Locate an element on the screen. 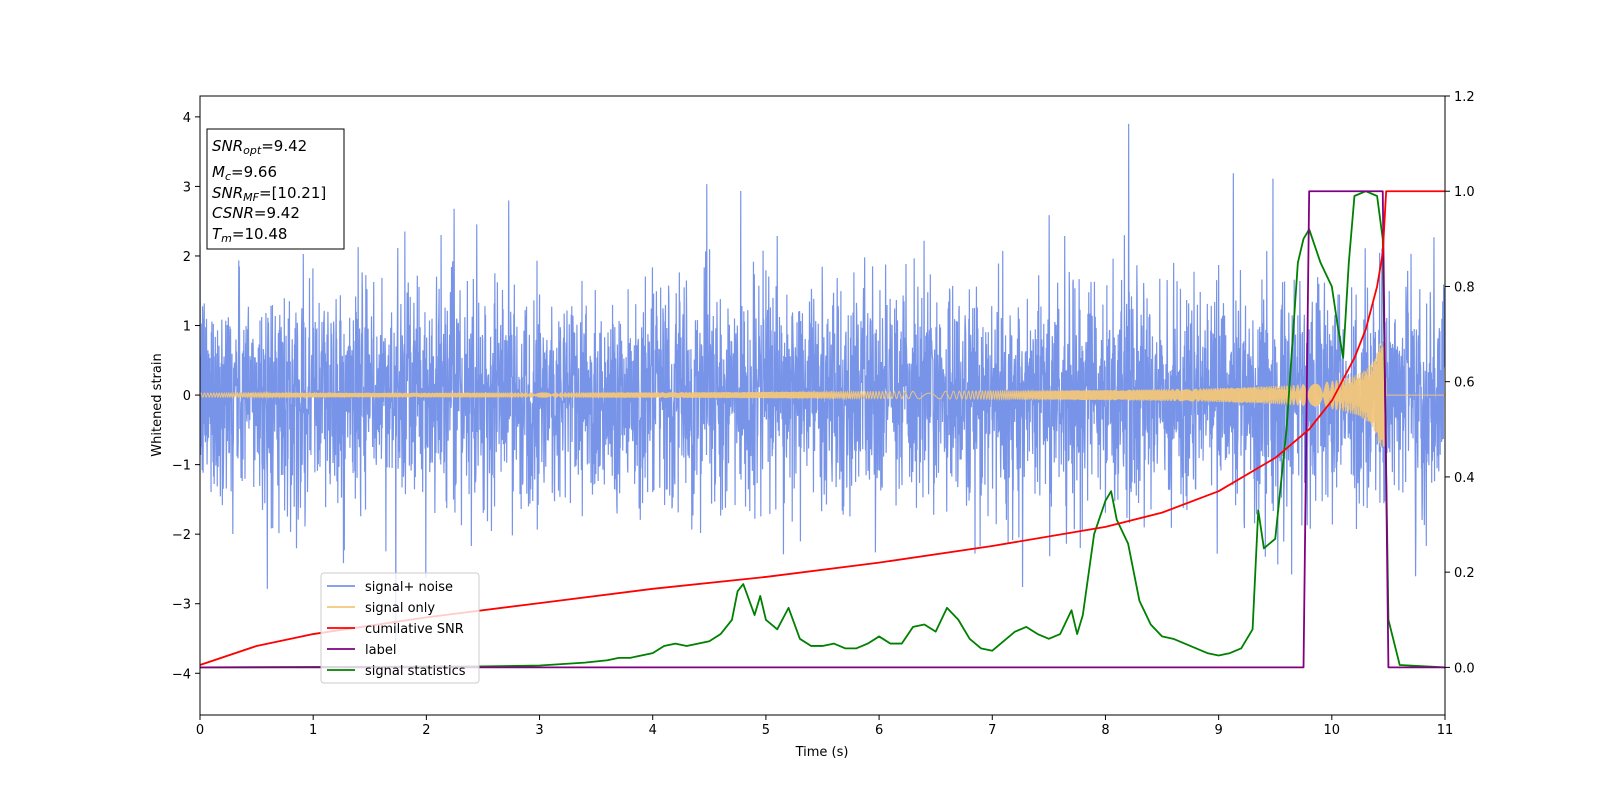 Image resolution: width=1600 pixels, height=800 pixels. info-mc: Mc=9.66 is located at coordinates (244, 173).